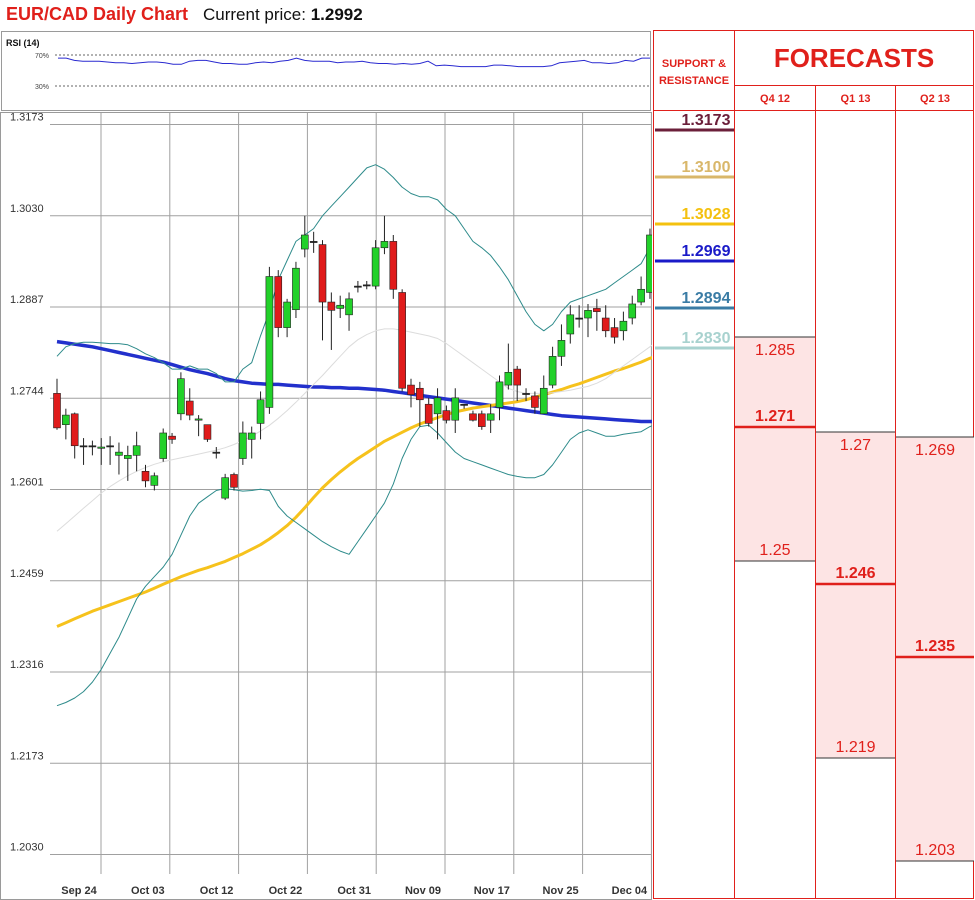 The image size is (975, 900). What do you see at coordinates (42, 56) in the screenshot?
I see `rsi-level-high: 70%` at bounding box center [42, 56].